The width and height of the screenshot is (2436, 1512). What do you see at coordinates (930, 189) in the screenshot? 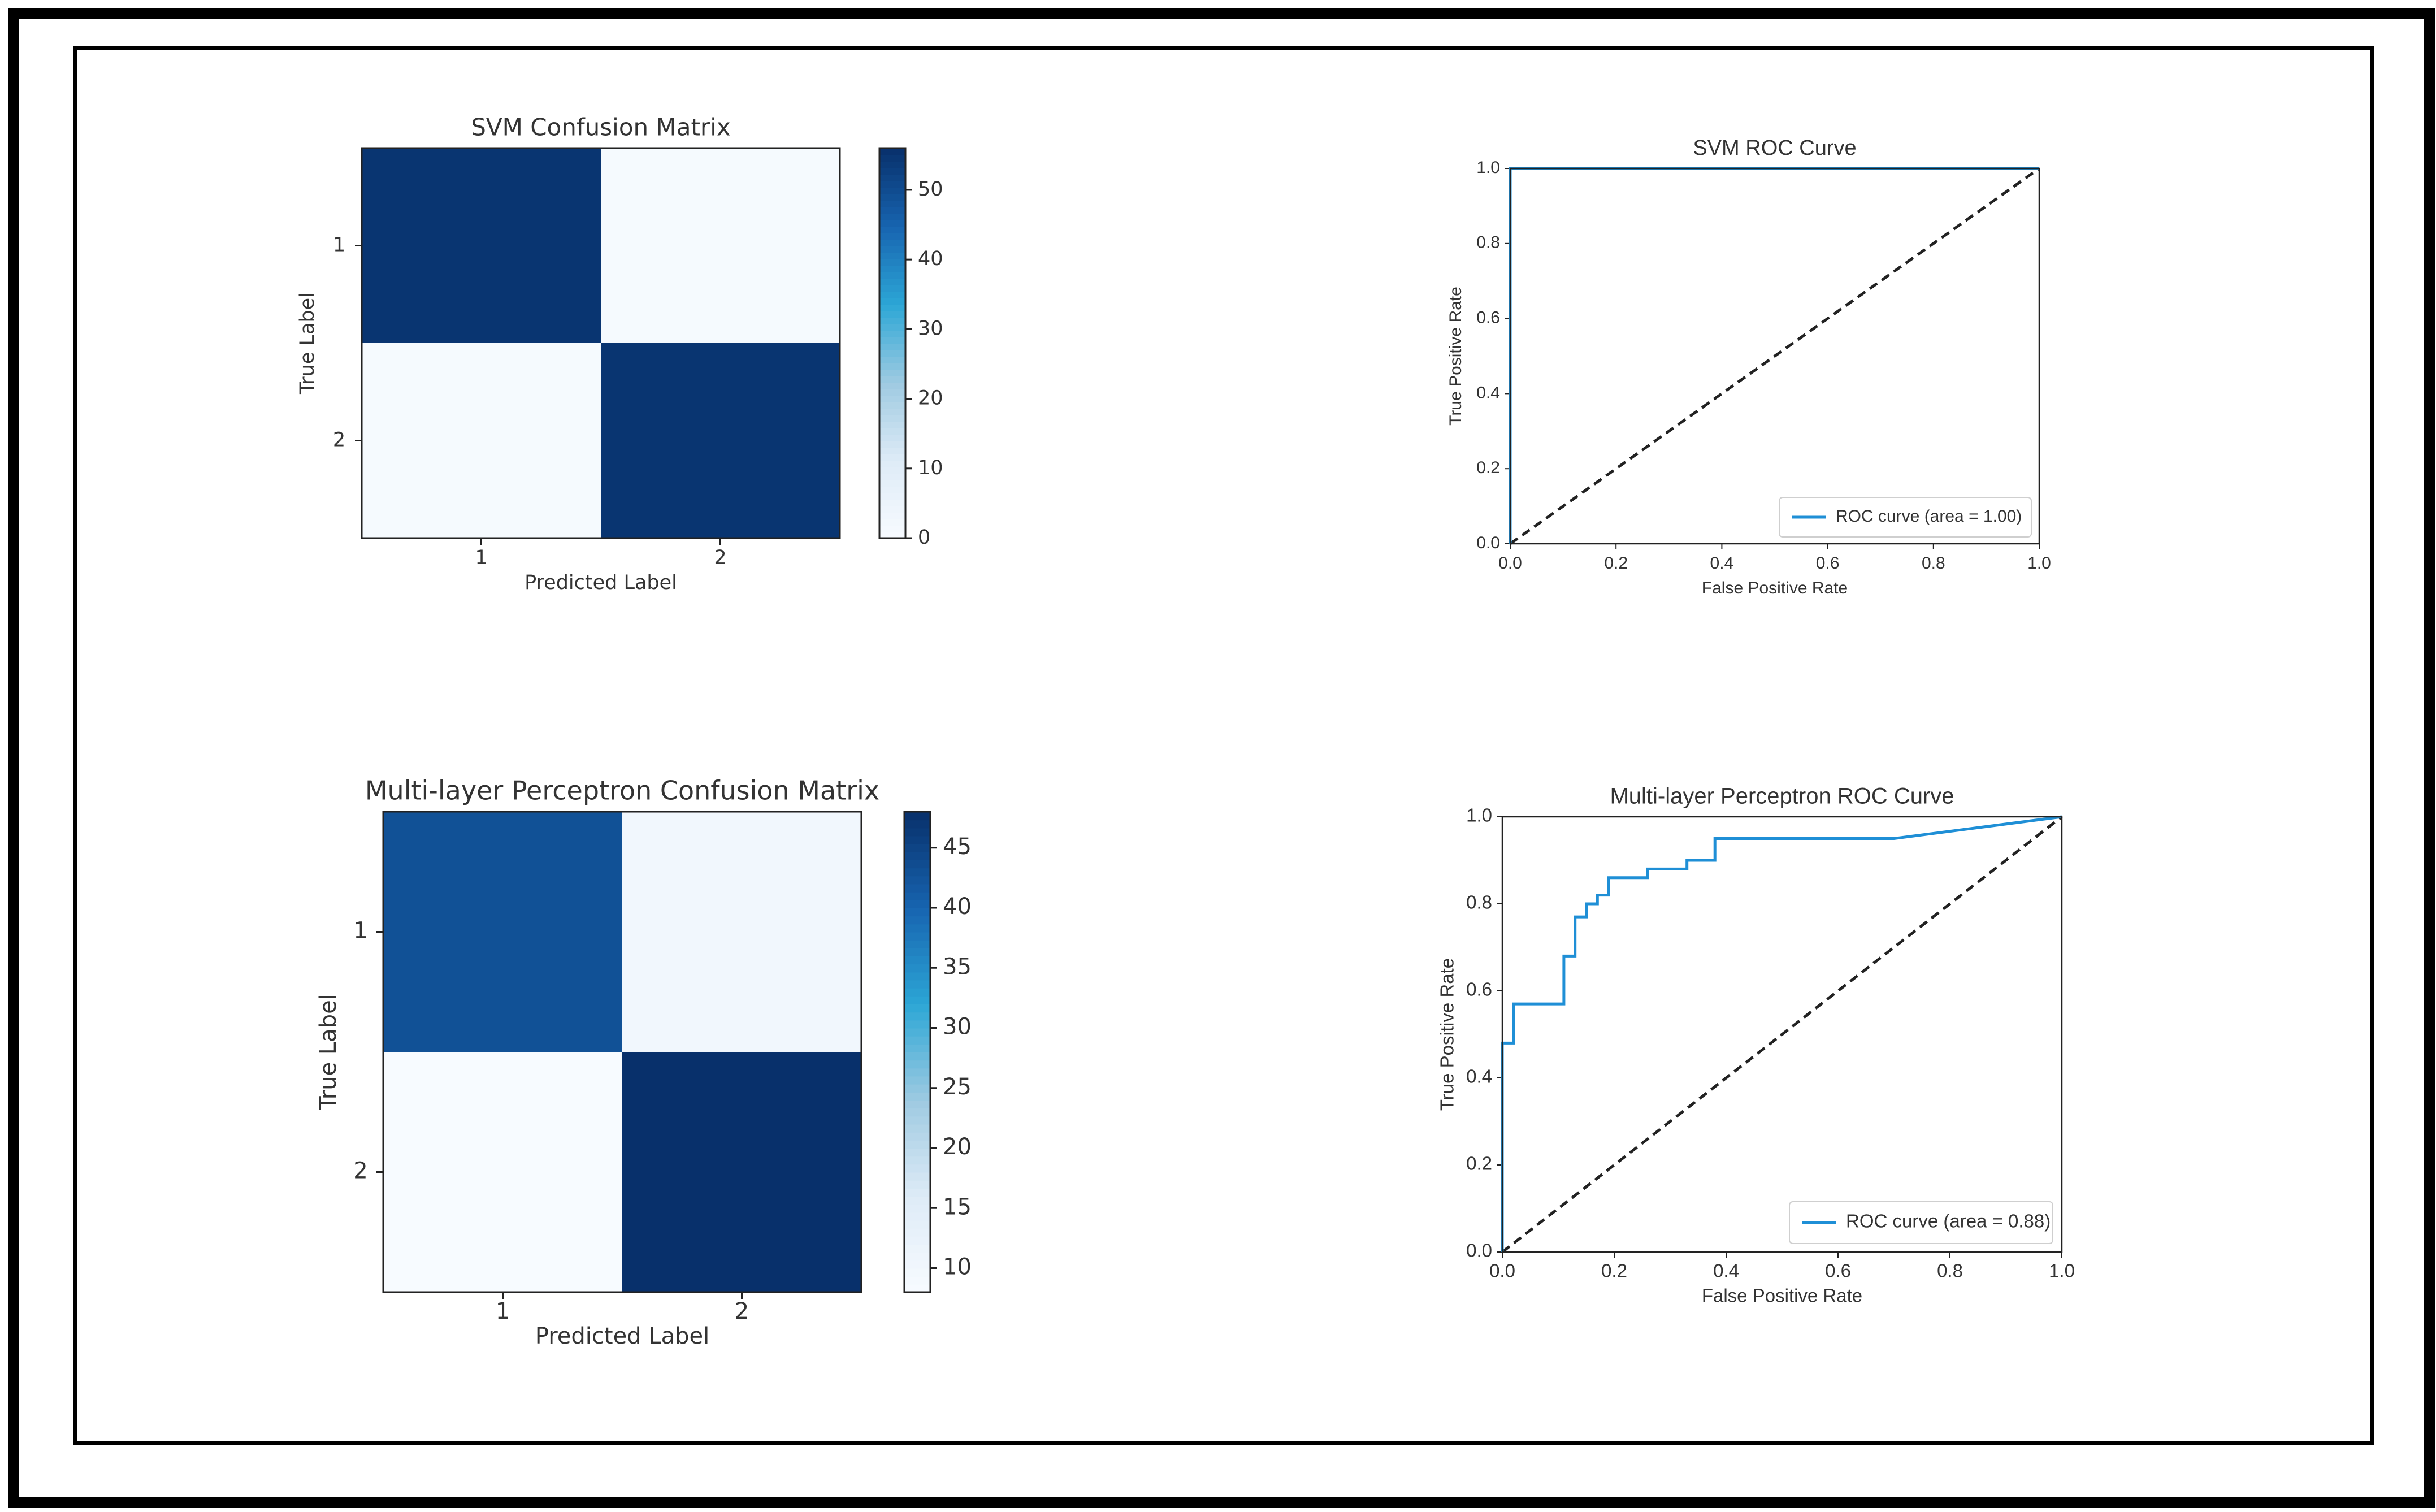
I see `colorbar-tick-label: 50` at bounding box center [930, 189].